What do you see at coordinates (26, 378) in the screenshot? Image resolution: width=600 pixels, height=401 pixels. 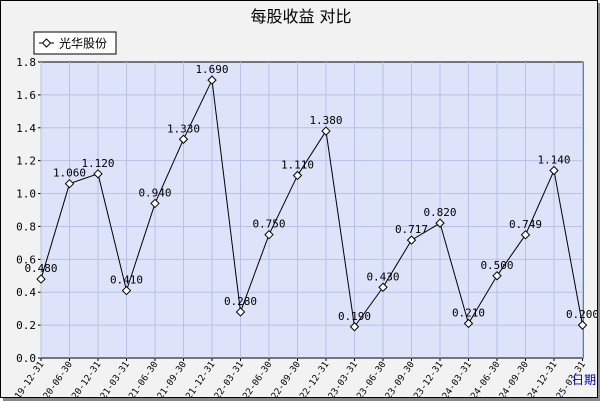 I see `x-tick-label: 2019-12-31` at bounding box center [26, 378].